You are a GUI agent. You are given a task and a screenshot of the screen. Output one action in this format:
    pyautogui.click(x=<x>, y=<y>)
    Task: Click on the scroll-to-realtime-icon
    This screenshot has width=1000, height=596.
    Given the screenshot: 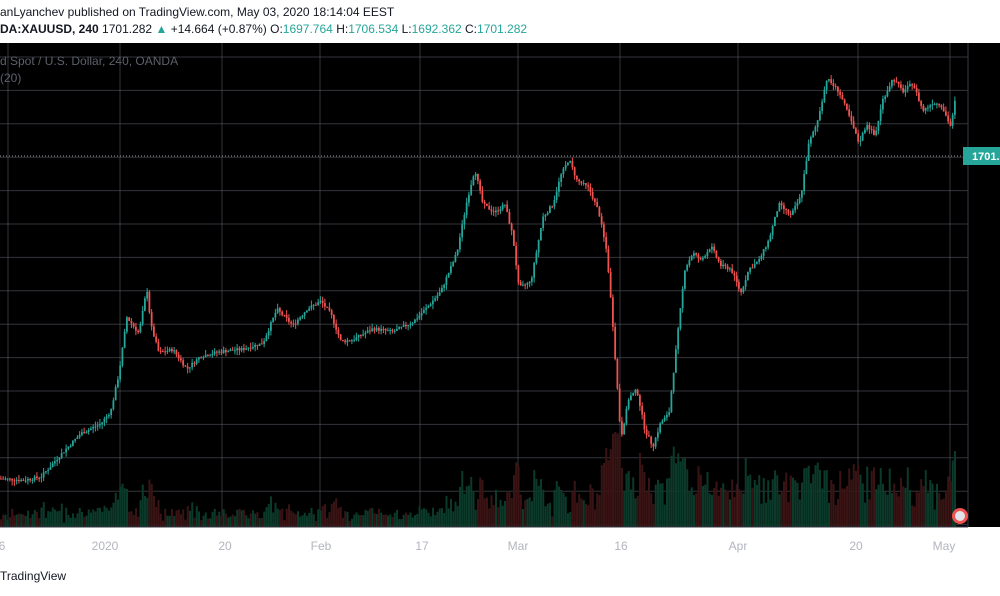 What is the action you would take?
    pyautogui.click(x=960, y=516)
    